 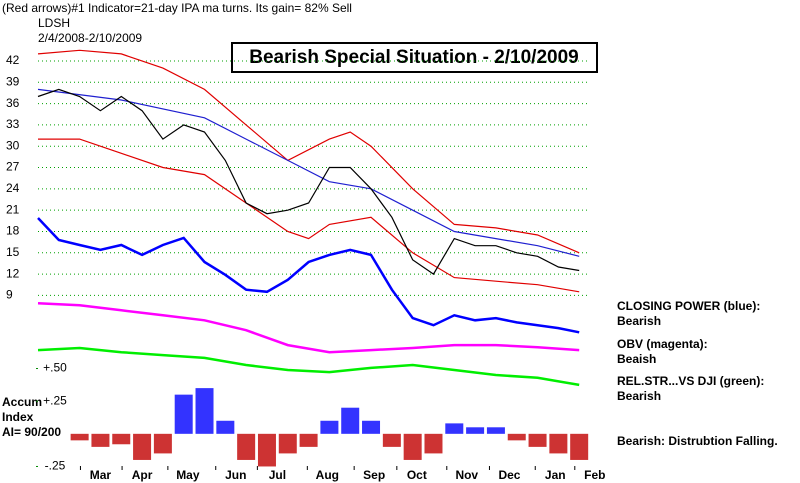 I want to click on chart-title: Bearish Special Situation - 2/10/2009, so click(x=413, y=57).